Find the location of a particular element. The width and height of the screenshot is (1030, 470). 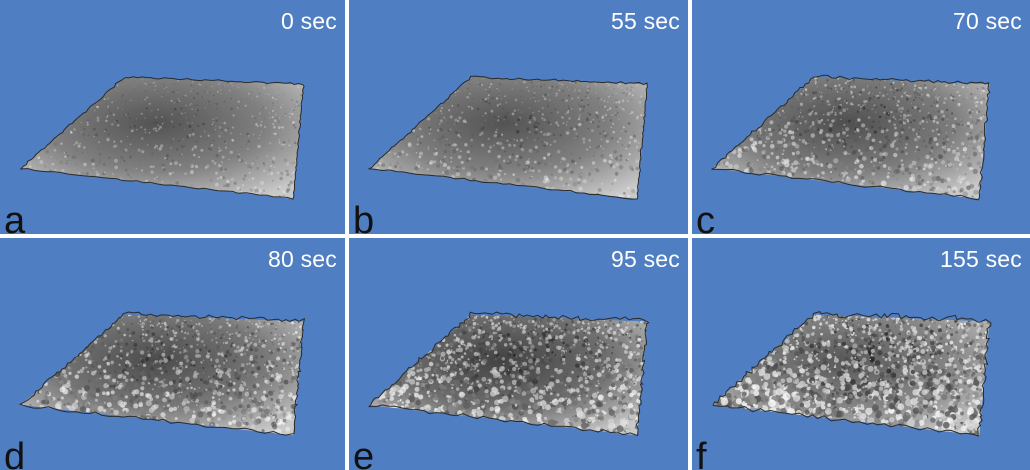

panel-letter-d: d is located at coordinates (15, 453).